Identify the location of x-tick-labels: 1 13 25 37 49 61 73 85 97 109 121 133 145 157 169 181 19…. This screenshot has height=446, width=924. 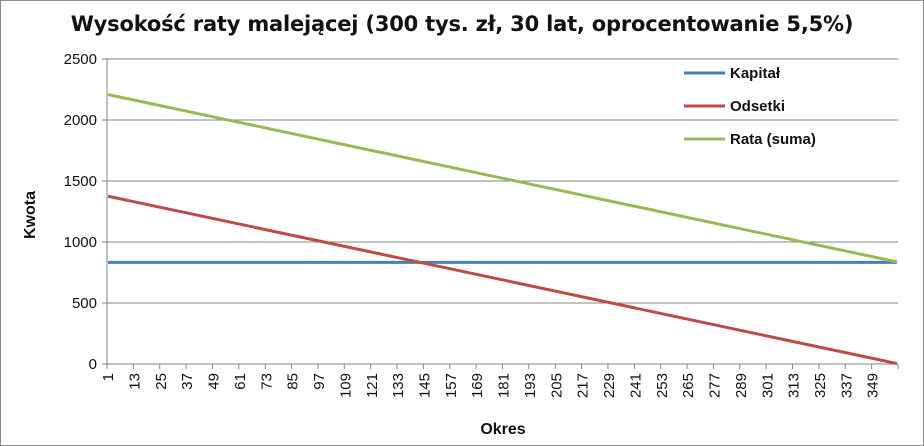
(491, 385).